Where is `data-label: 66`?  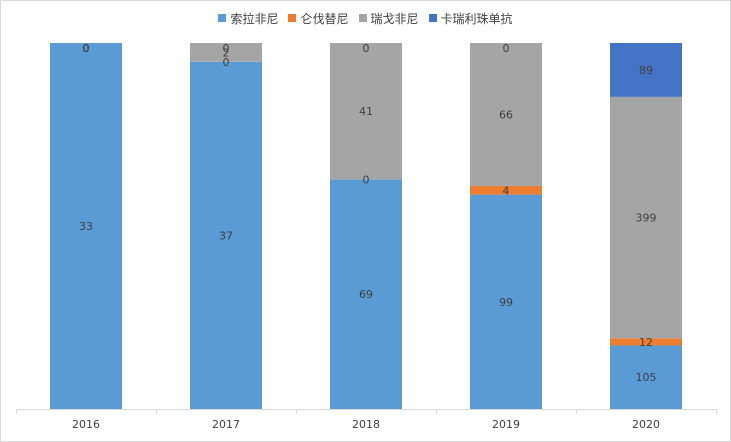
data-label: 66 is located at coordinates (506, 114).